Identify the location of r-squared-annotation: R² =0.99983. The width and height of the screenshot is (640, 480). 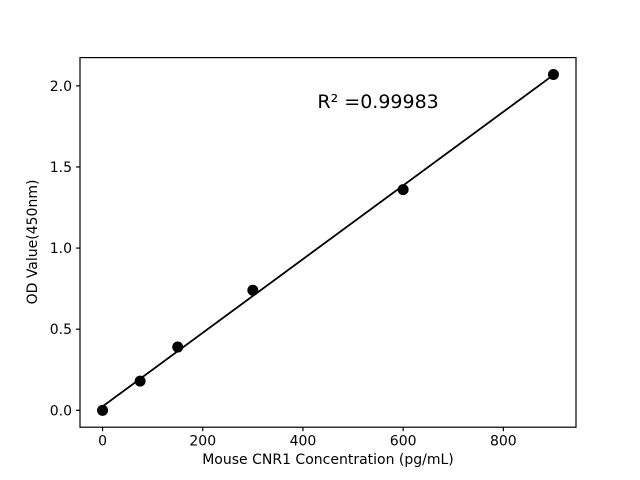
(378, 102).